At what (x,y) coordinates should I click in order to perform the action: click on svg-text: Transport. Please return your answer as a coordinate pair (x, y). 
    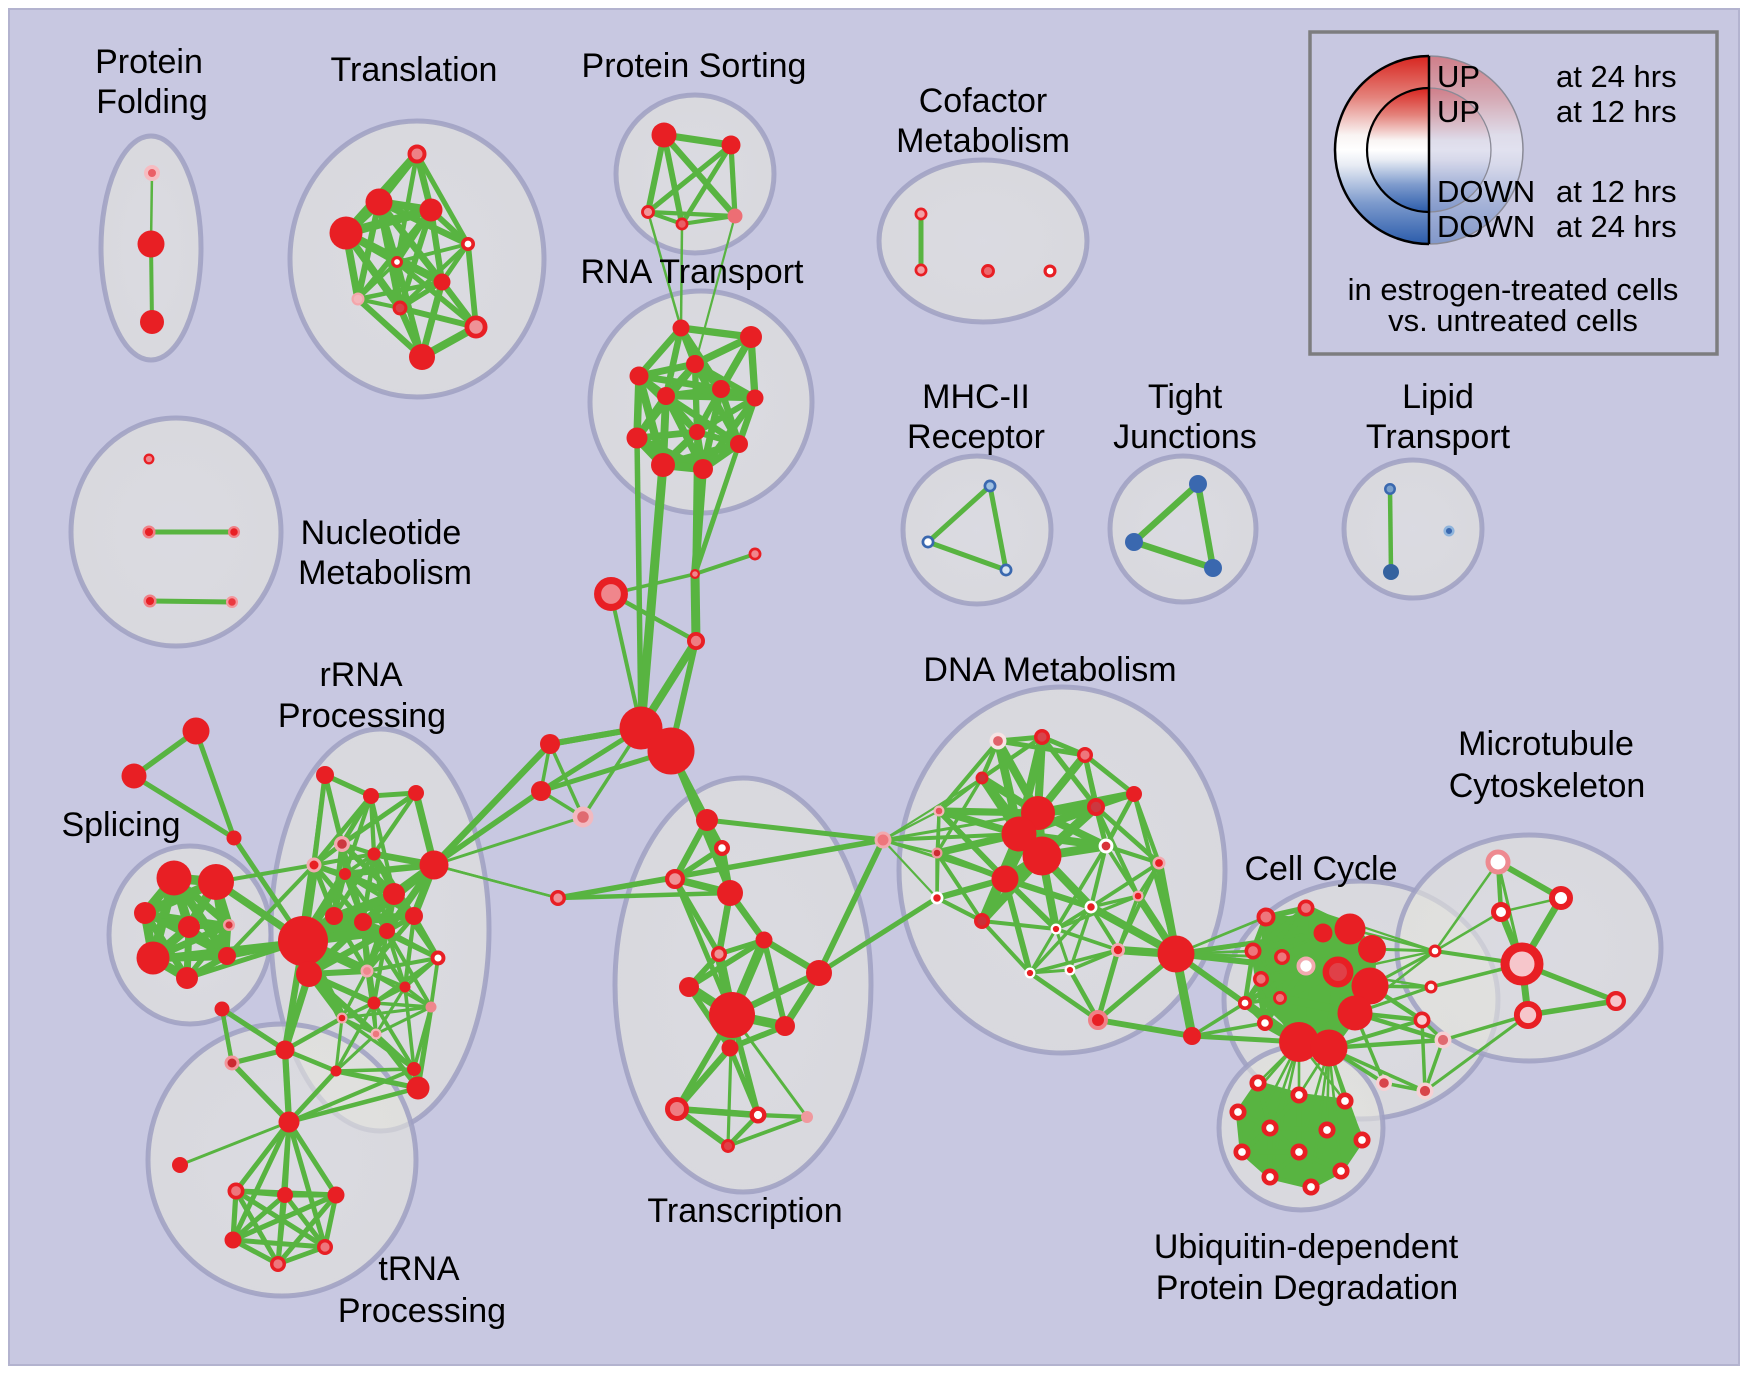
    Looking at the image, I should click on (1438, 437).